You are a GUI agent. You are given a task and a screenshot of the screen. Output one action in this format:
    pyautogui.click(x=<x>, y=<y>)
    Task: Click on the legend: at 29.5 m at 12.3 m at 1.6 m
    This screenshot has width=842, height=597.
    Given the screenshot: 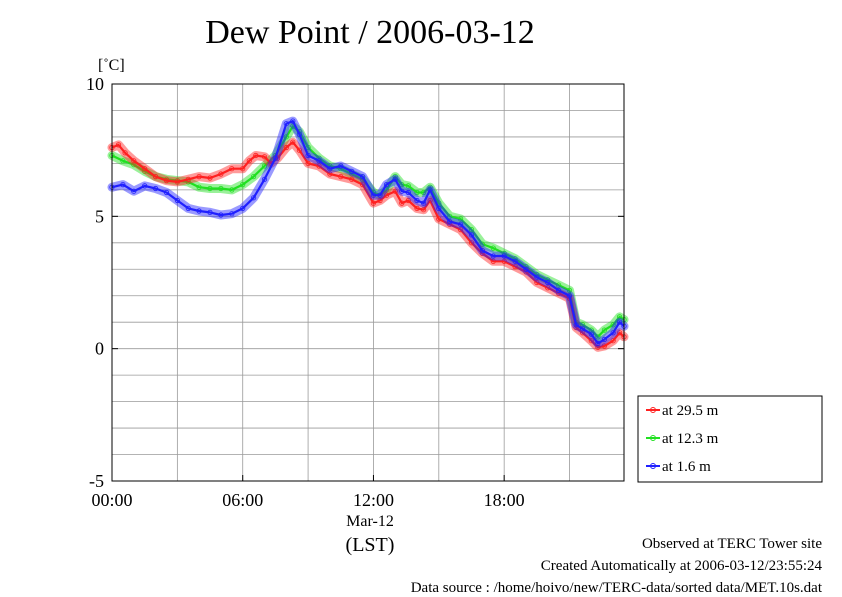 What is the action you would take?
    pyautogui.click(x=730, y=439)
    